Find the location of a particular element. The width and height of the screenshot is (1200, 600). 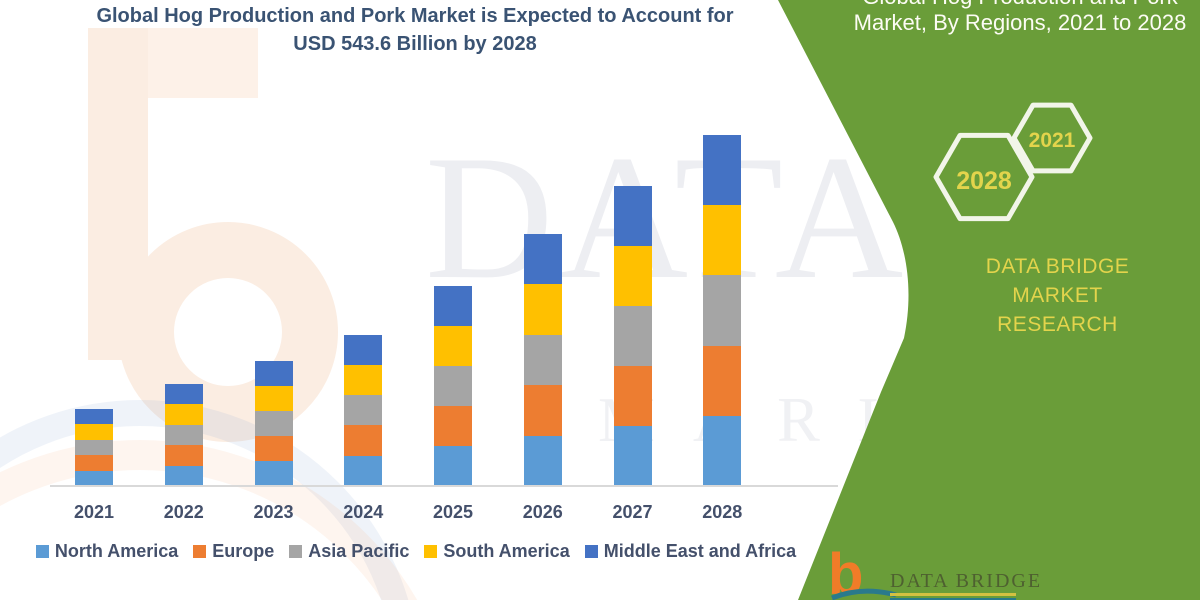

bar-2024-segment-europe is located at coordinates (363, 440).